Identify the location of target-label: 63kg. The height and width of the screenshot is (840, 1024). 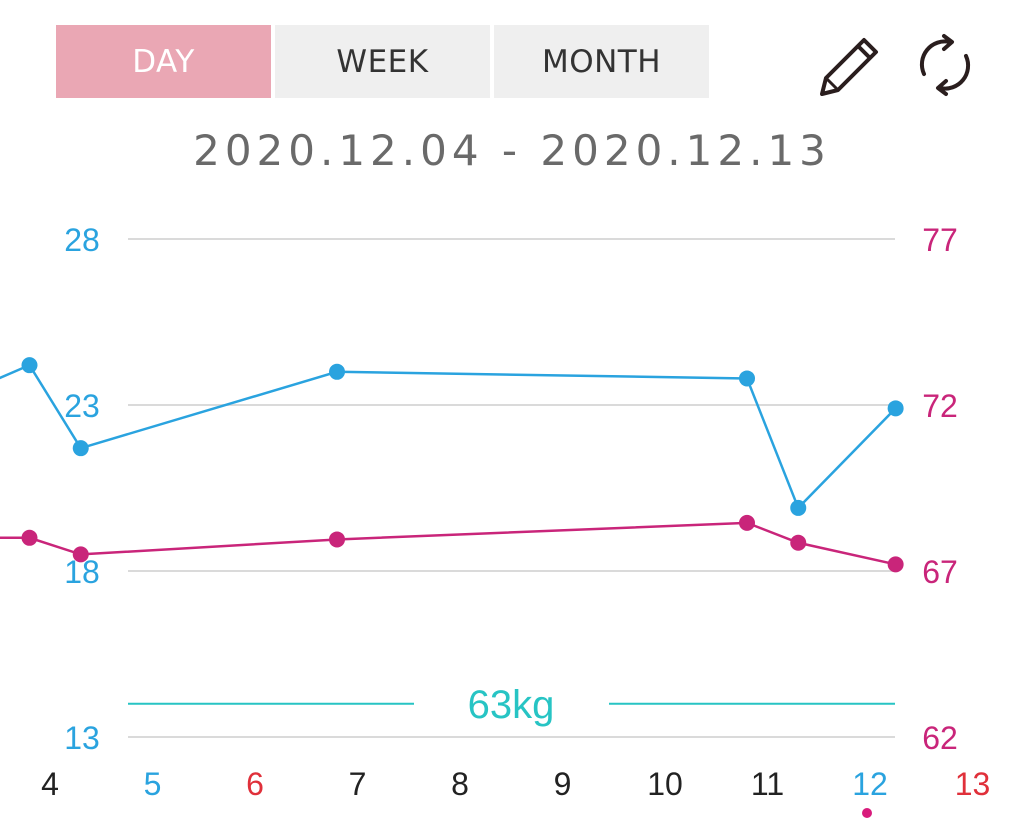
(511, 705).